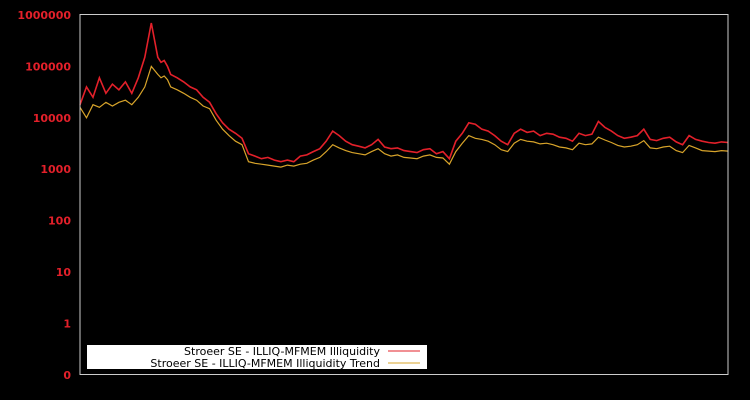 This screenshot has height=400, width=750. Describe the element at coordinates (282, 351) in the screenshot. I see `legend-label-illiquidity: Stroeer SE - ILLIQ-MFMEM Illiquidity` at that location.